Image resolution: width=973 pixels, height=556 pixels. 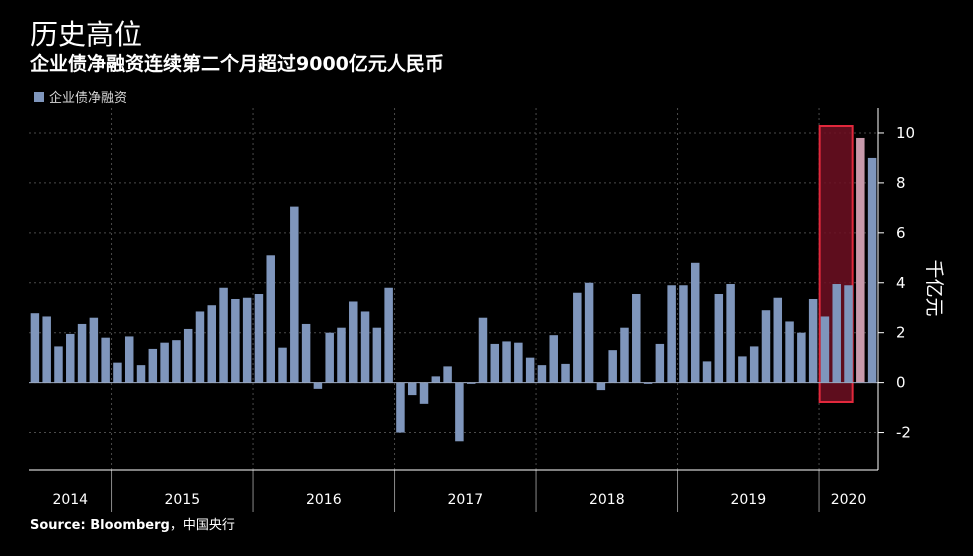 What do you see at coordinates (748, 500) in the screenshot?
I see `x-tick-label: 2019` at bounding box center [748, 500].